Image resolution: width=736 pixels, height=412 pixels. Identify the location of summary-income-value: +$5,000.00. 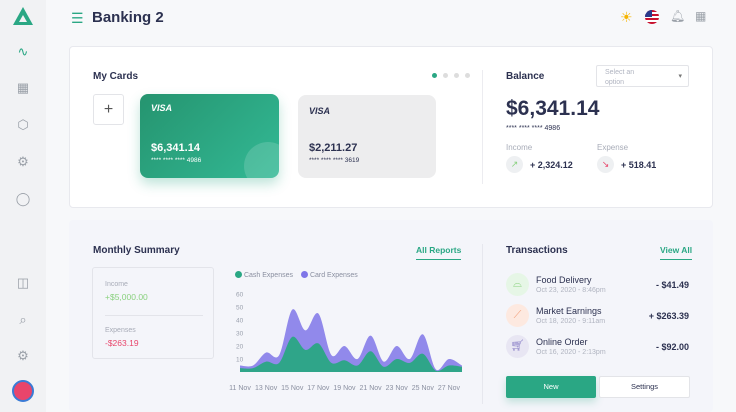
(126, 297).